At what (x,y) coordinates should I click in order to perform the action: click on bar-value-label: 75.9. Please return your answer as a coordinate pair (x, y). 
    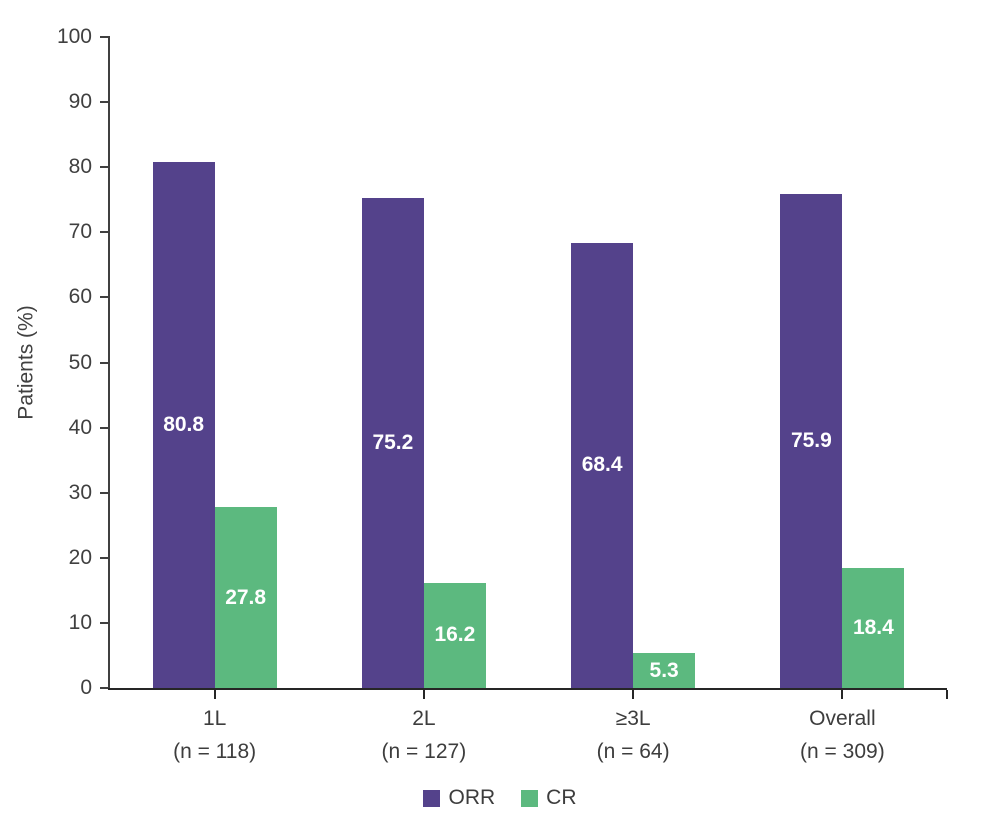
    Looking at the image, I should click on (811, 440).